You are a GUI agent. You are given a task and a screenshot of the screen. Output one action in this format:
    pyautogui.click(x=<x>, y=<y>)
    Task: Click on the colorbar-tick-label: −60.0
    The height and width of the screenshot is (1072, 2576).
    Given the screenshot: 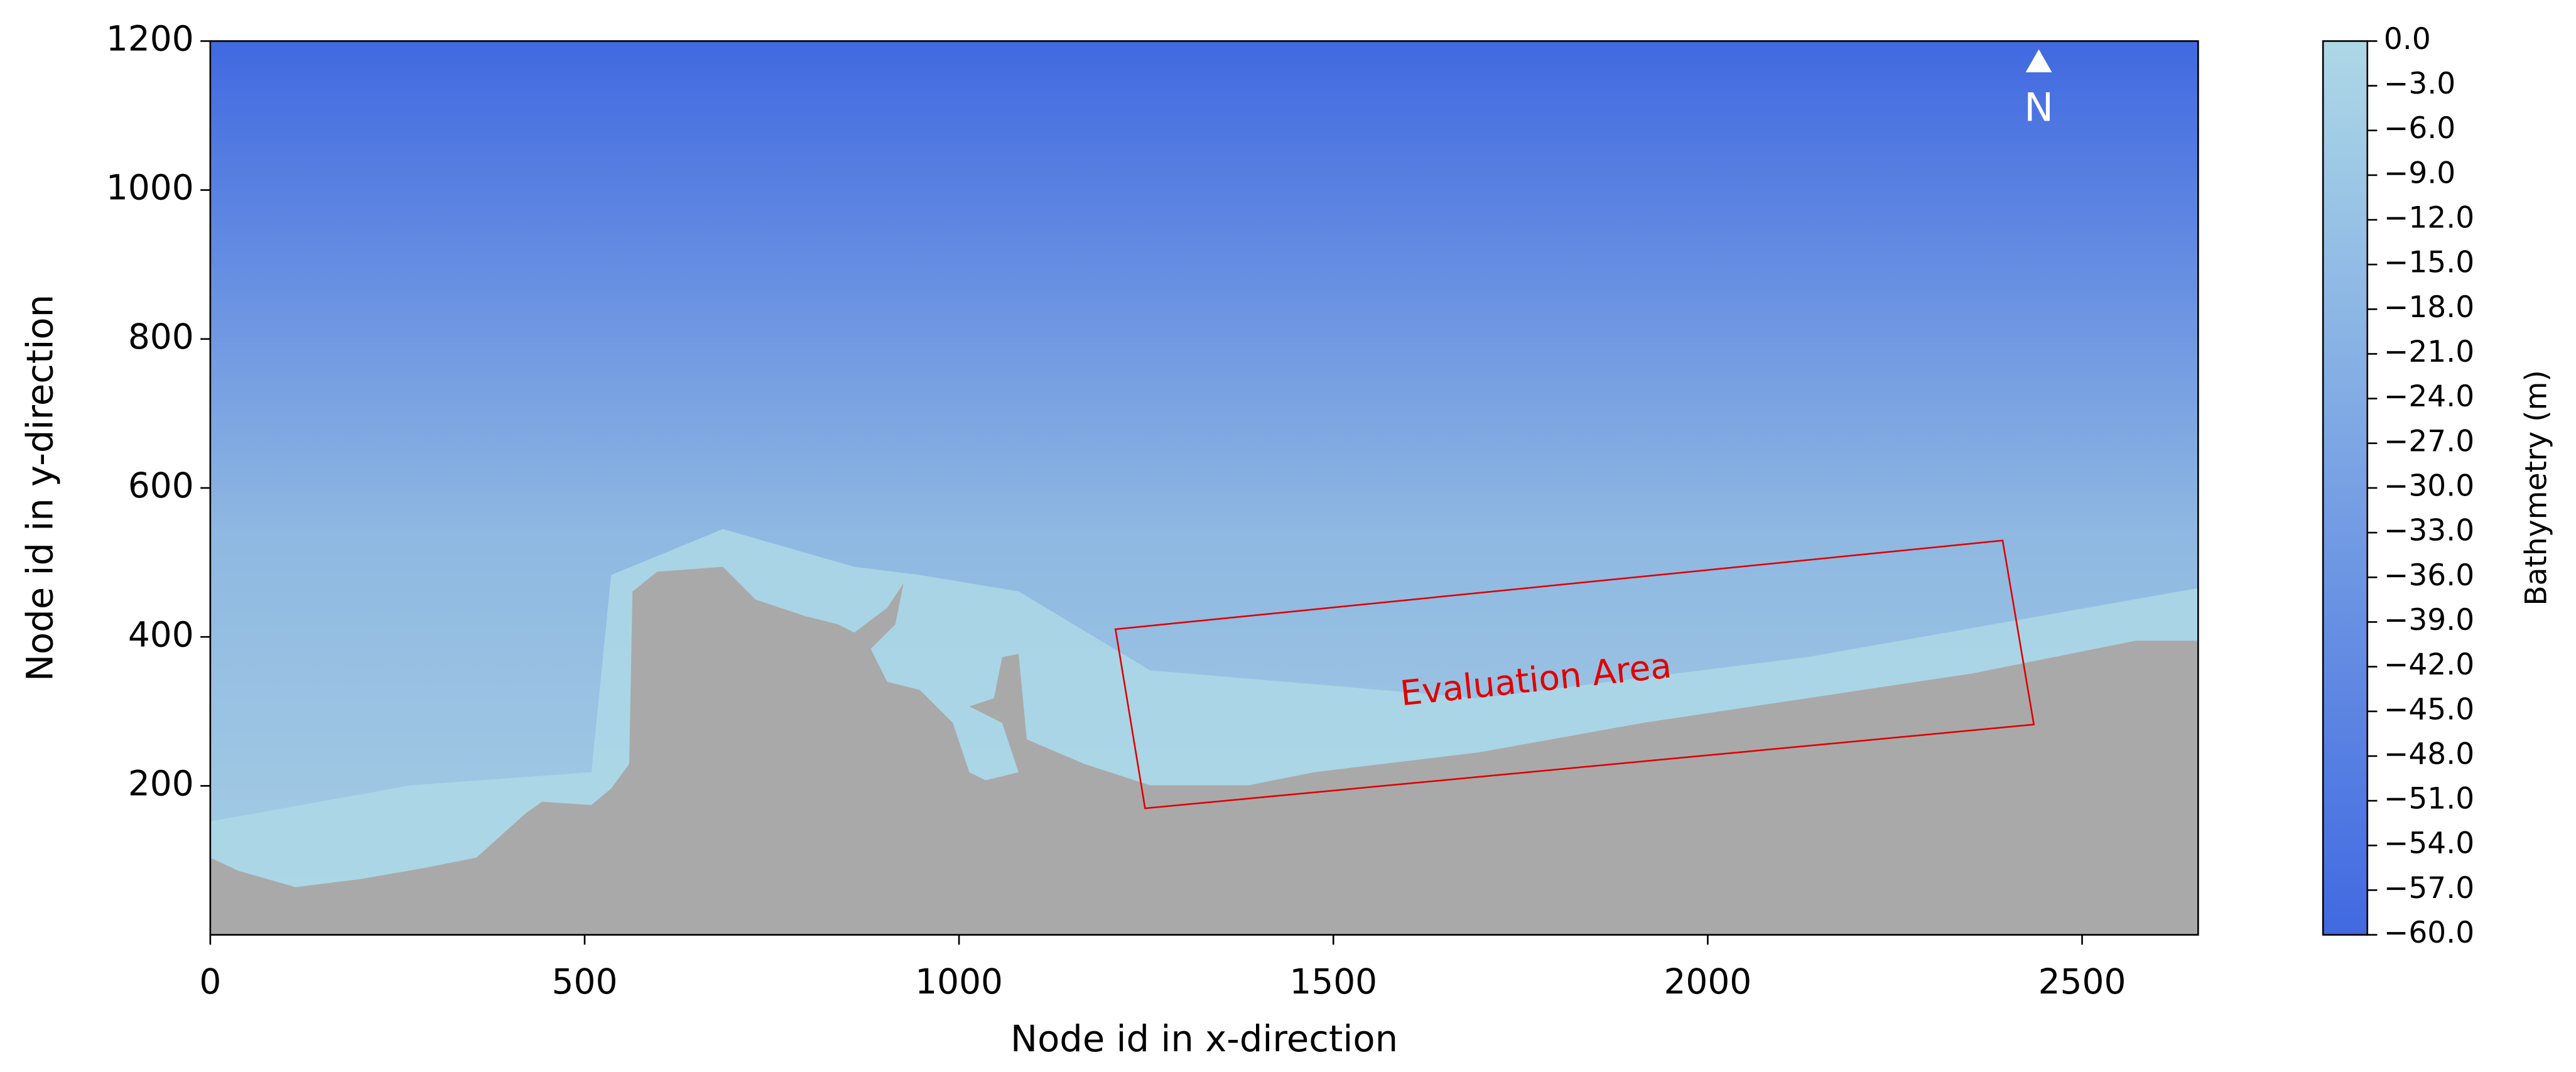 What is the action you would take?
    pyautogui.click(x=2429, y=933)
    